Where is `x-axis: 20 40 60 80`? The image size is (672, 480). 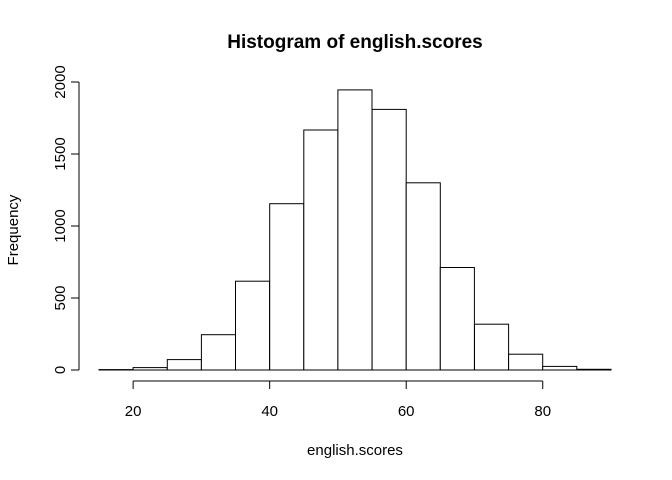 x-axis: 20 40 60 80 is located at coordinates (338, 400).